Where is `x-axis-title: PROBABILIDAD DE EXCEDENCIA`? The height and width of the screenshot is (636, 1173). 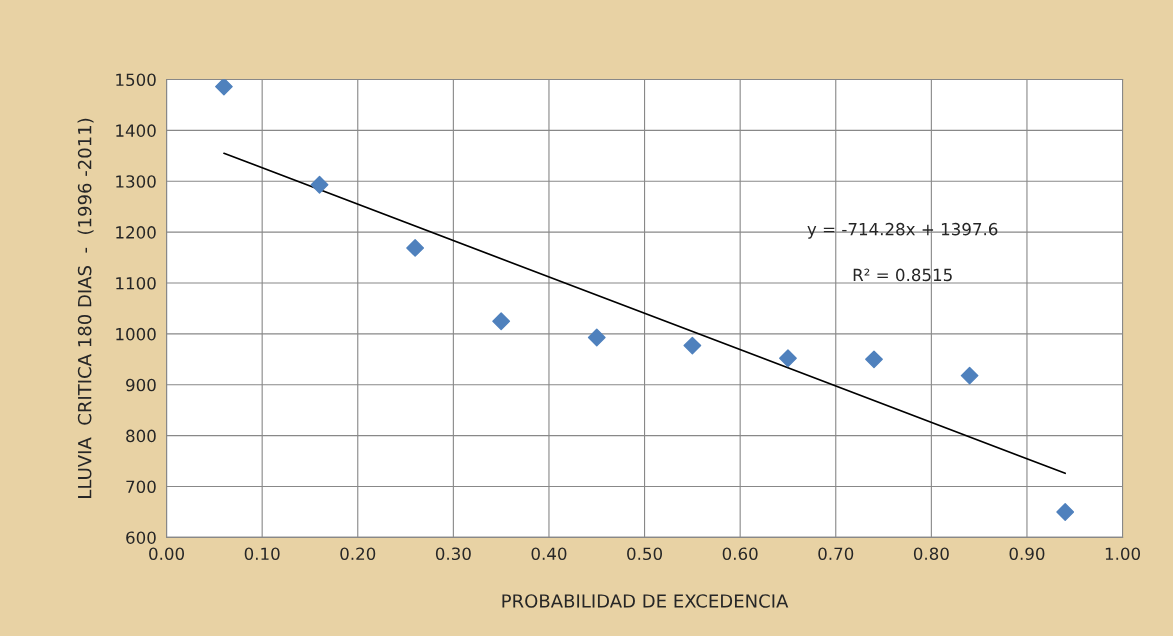
x-axis-title: PROBABILIDAD DE EXCEDENCIA is located at coordinates (645, 601).